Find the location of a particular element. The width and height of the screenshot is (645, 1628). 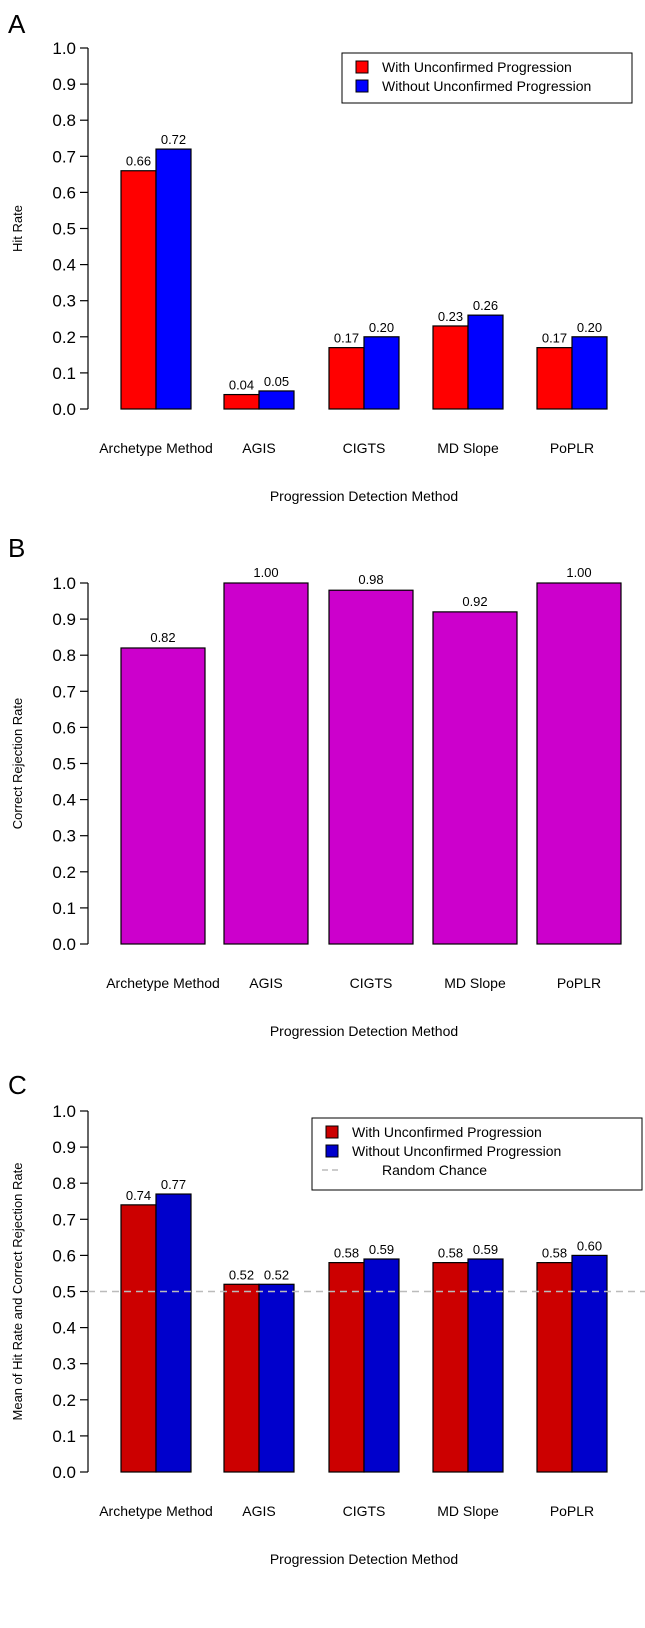

panel-label: C is located at coordinates (17, 1085).